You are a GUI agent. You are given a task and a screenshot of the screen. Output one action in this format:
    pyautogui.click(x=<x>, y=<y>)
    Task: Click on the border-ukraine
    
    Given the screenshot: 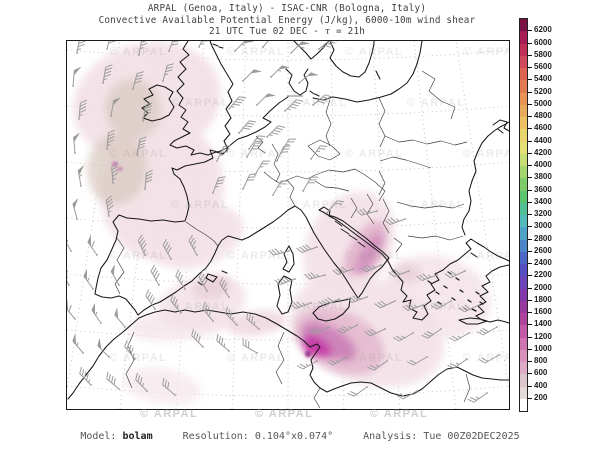 What is the action you would take?
    pyautogui.click(x=426, y=108)
    